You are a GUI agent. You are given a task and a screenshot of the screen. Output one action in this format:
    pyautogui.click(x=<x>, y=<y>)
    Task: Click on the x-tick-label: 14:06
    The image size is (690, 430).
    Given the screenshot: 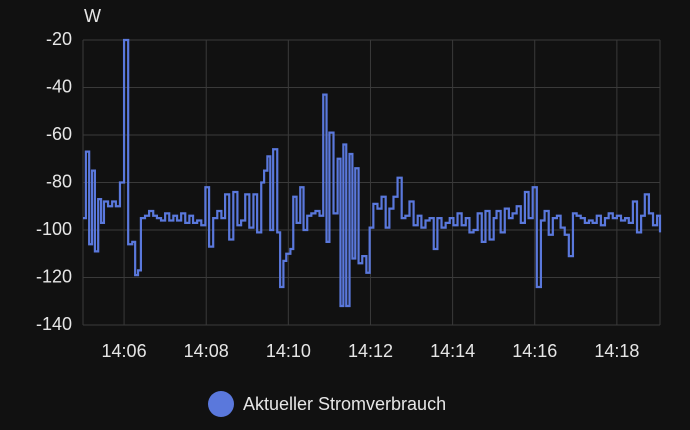 What is the action you would take?
    pyautogui.click(x=124, y=351)
    